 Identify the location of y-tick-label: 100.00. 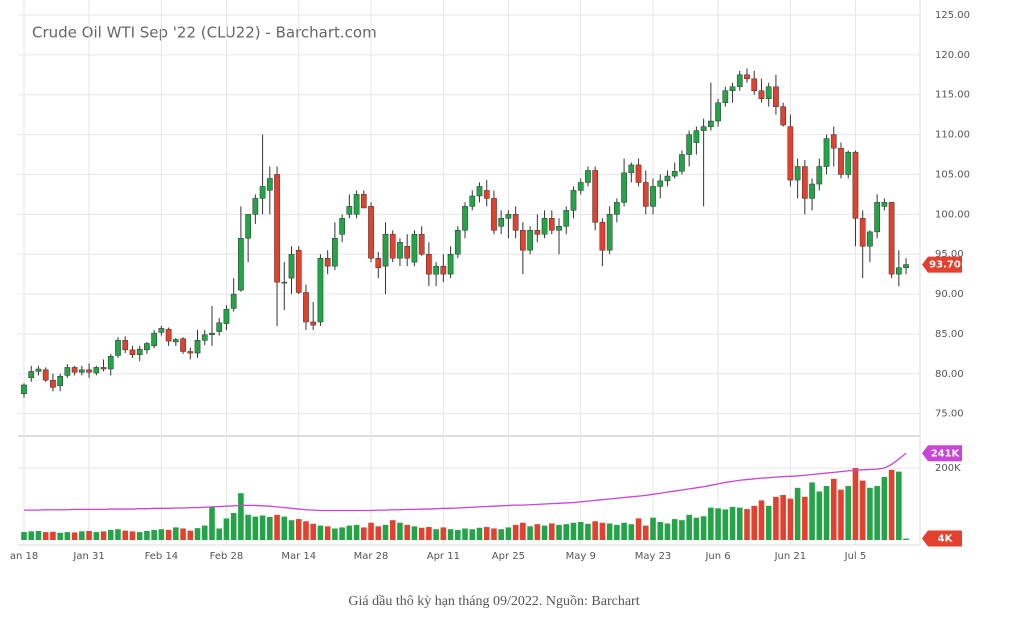
(952, 214).